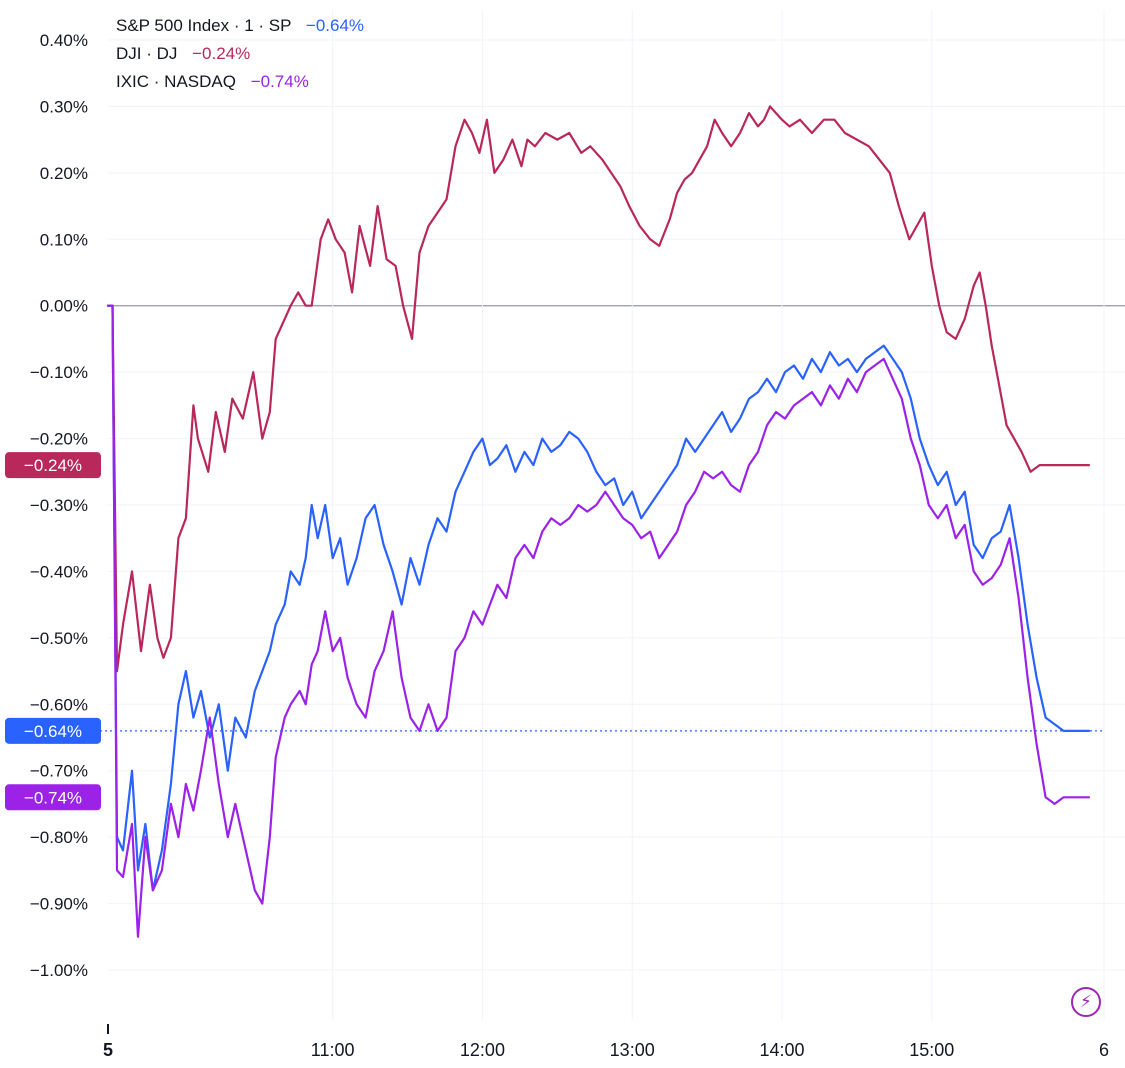 The image size is (1125, 1068). I want to click on badge-bg-ixic, so click(53, 797).